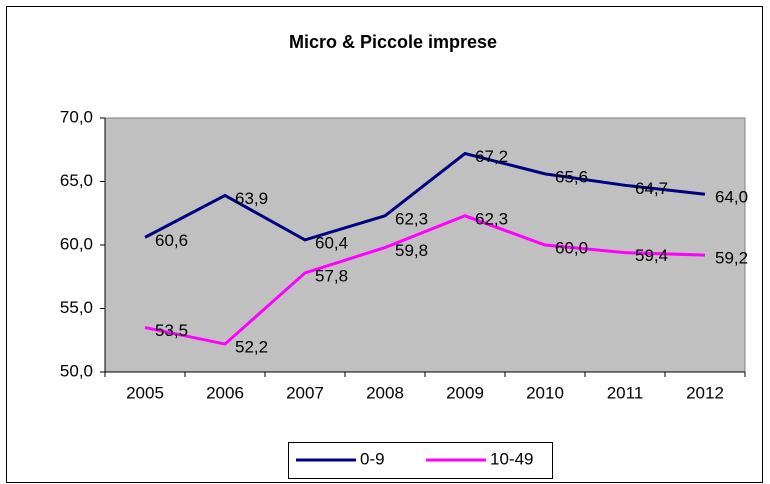  I want to click on y-tick-label: 60,0, so click(76, 243).